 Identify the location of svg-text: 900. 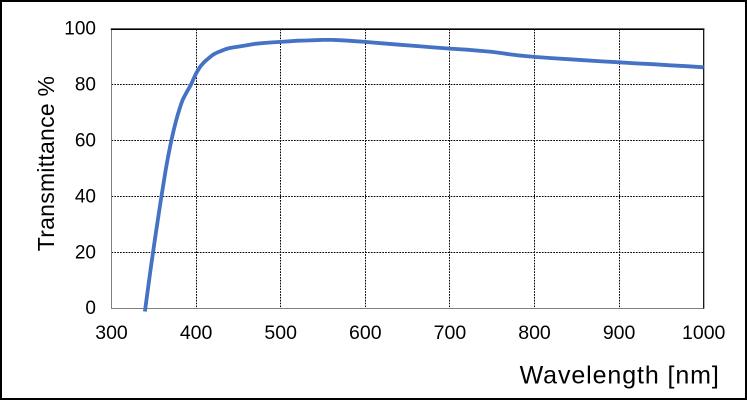
(619, 333).